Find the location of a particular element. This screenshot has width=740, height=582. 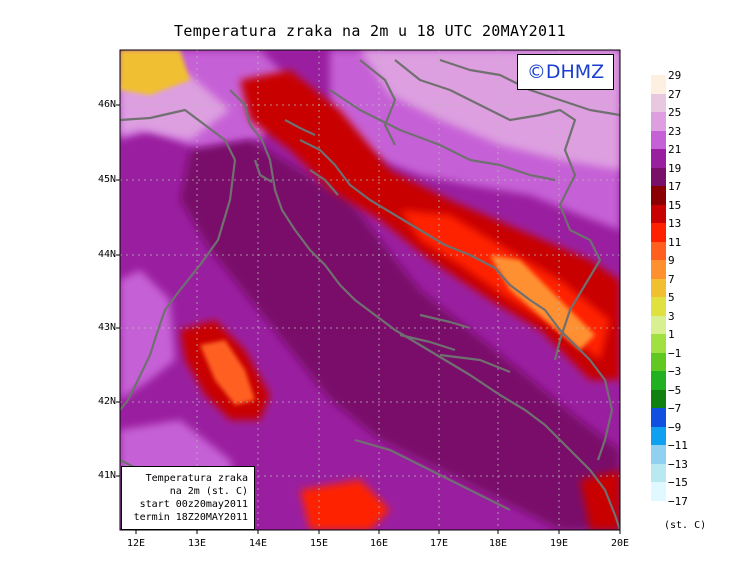

colorbar-label: 11 is located at coordinates (675, 242).